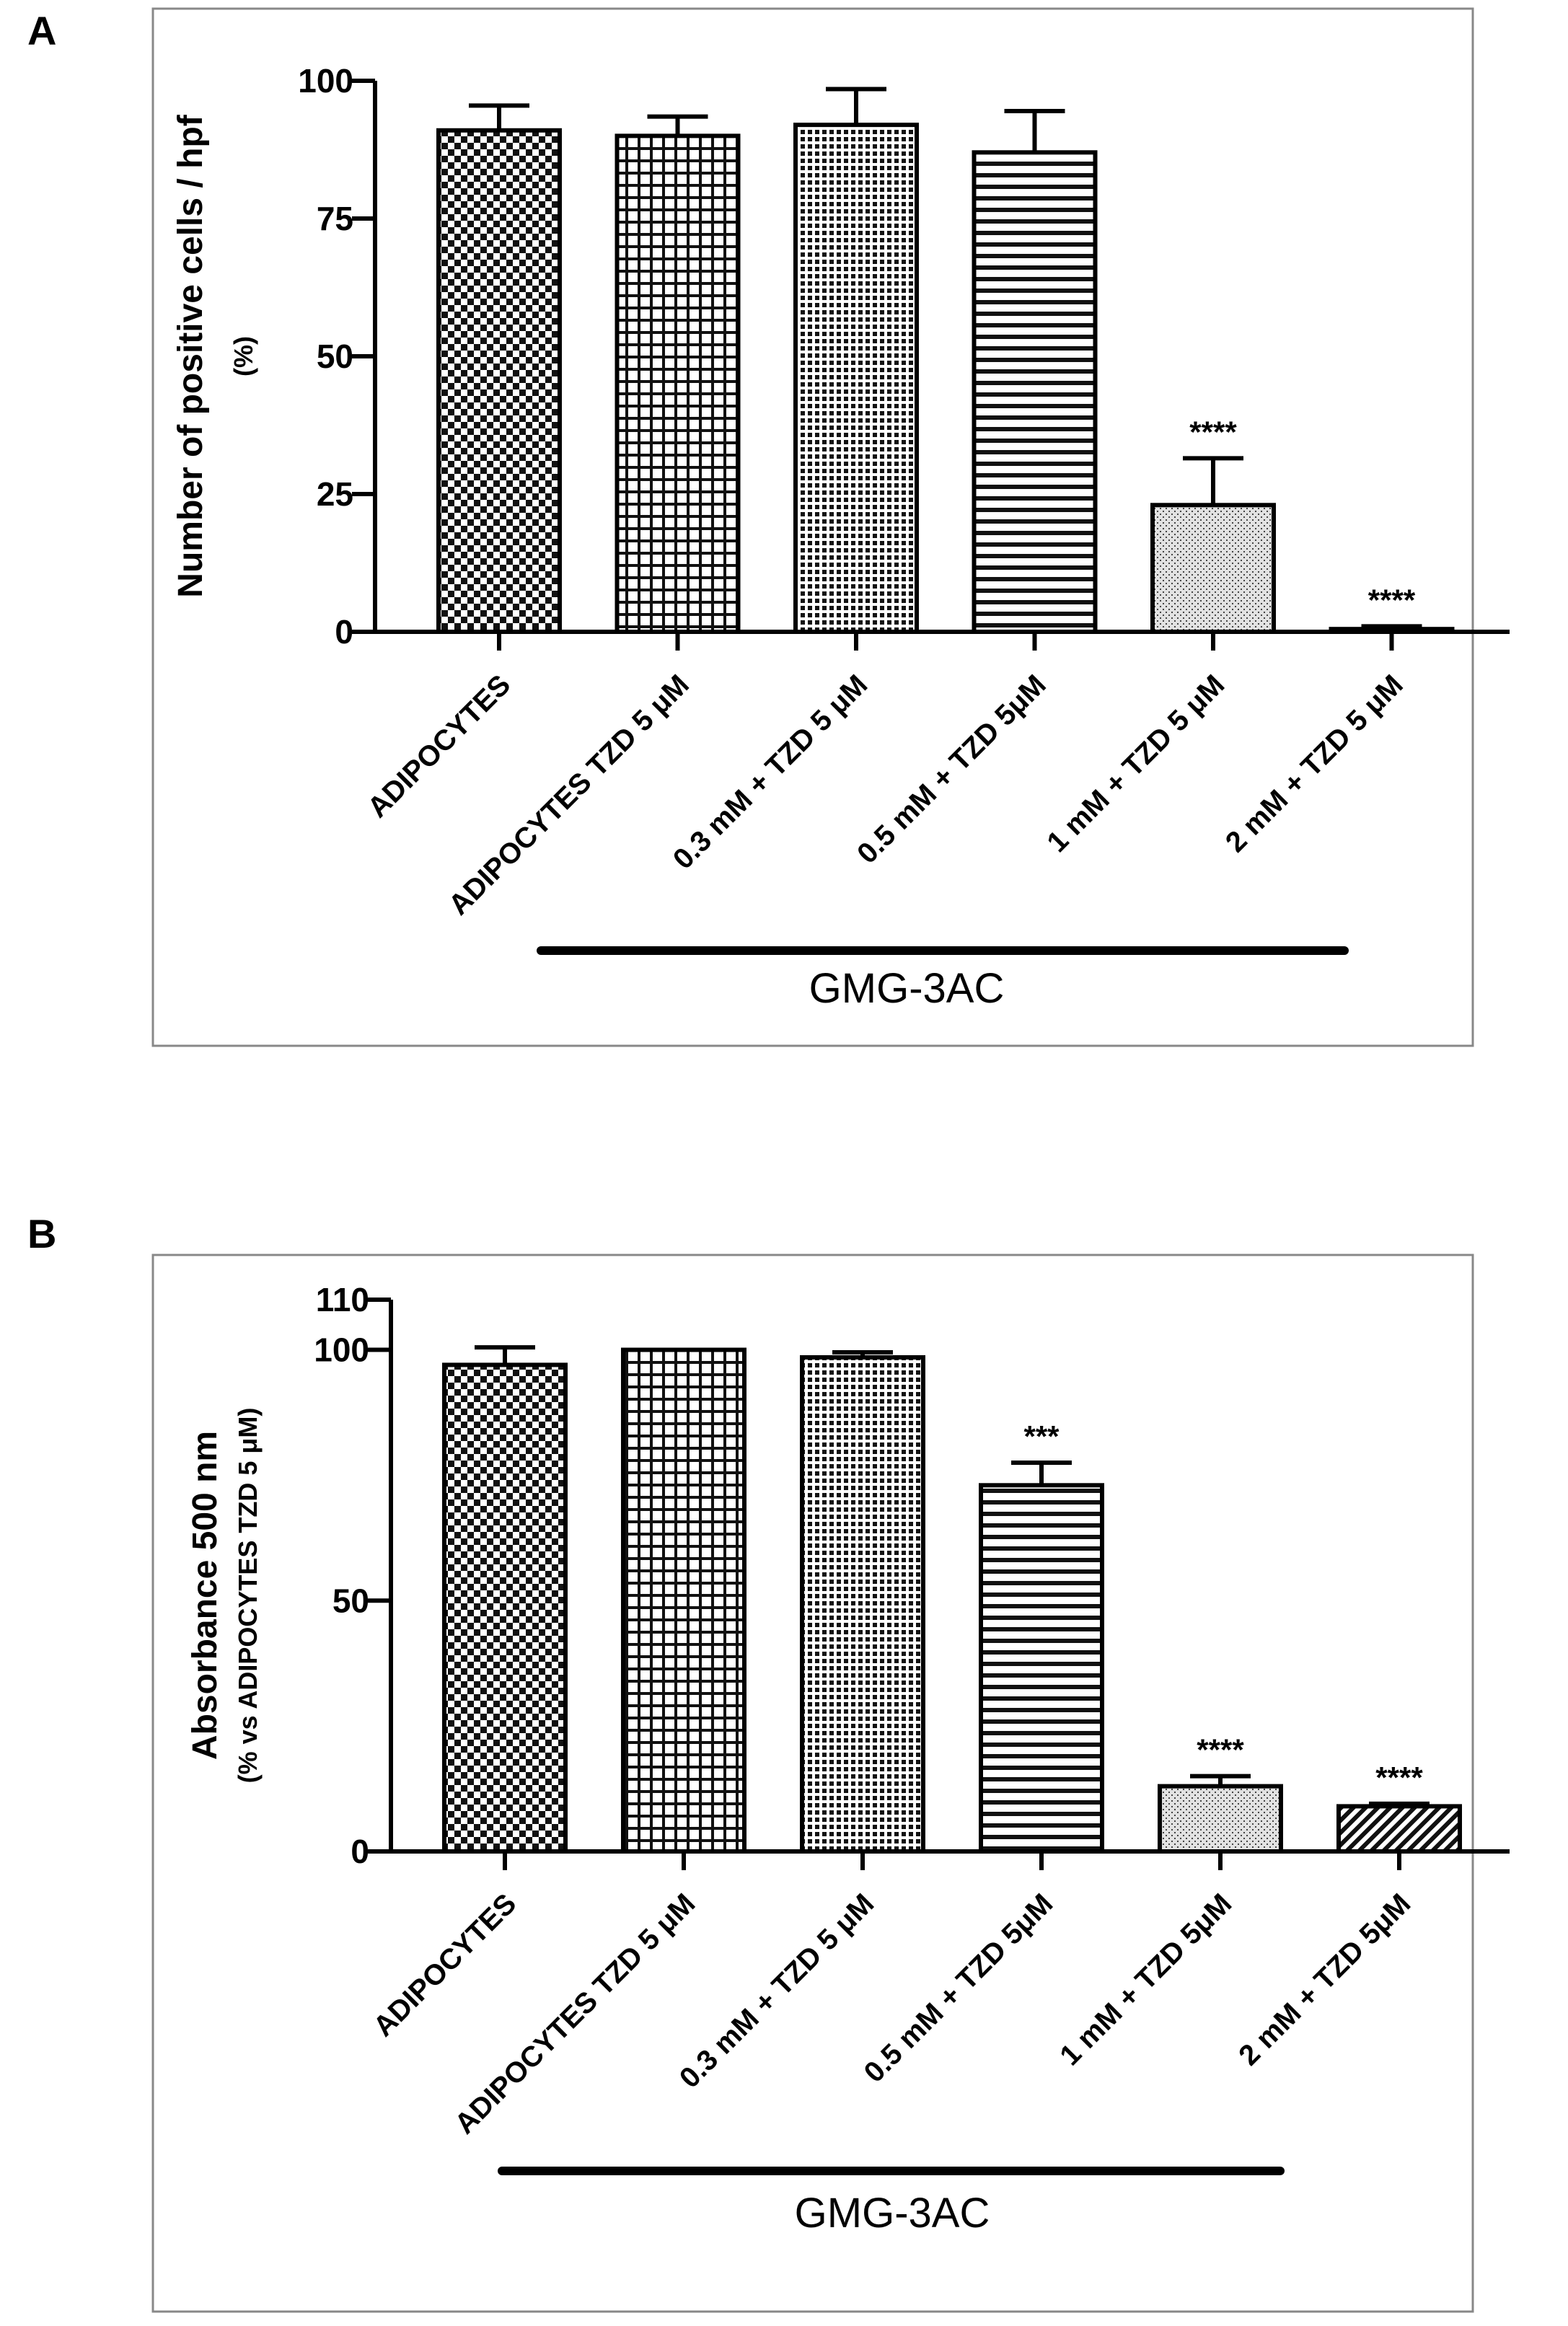 Image resolution: width=1568 pixels, height=2326 pixels. What do you see at coordinates (1325, 1979) in the screenshot?
I see `x-category-label: 2 mM + TZD 5μM` at bounding box center [1325, 1979].